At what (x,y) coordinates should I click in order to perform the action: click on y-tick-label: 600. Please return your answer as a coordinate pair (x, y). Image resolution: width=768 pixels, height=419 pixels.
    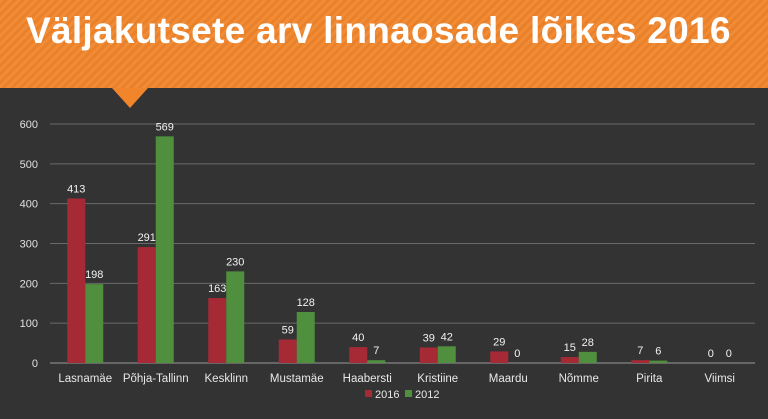
    Looking at the image, I should click on (29, 125).